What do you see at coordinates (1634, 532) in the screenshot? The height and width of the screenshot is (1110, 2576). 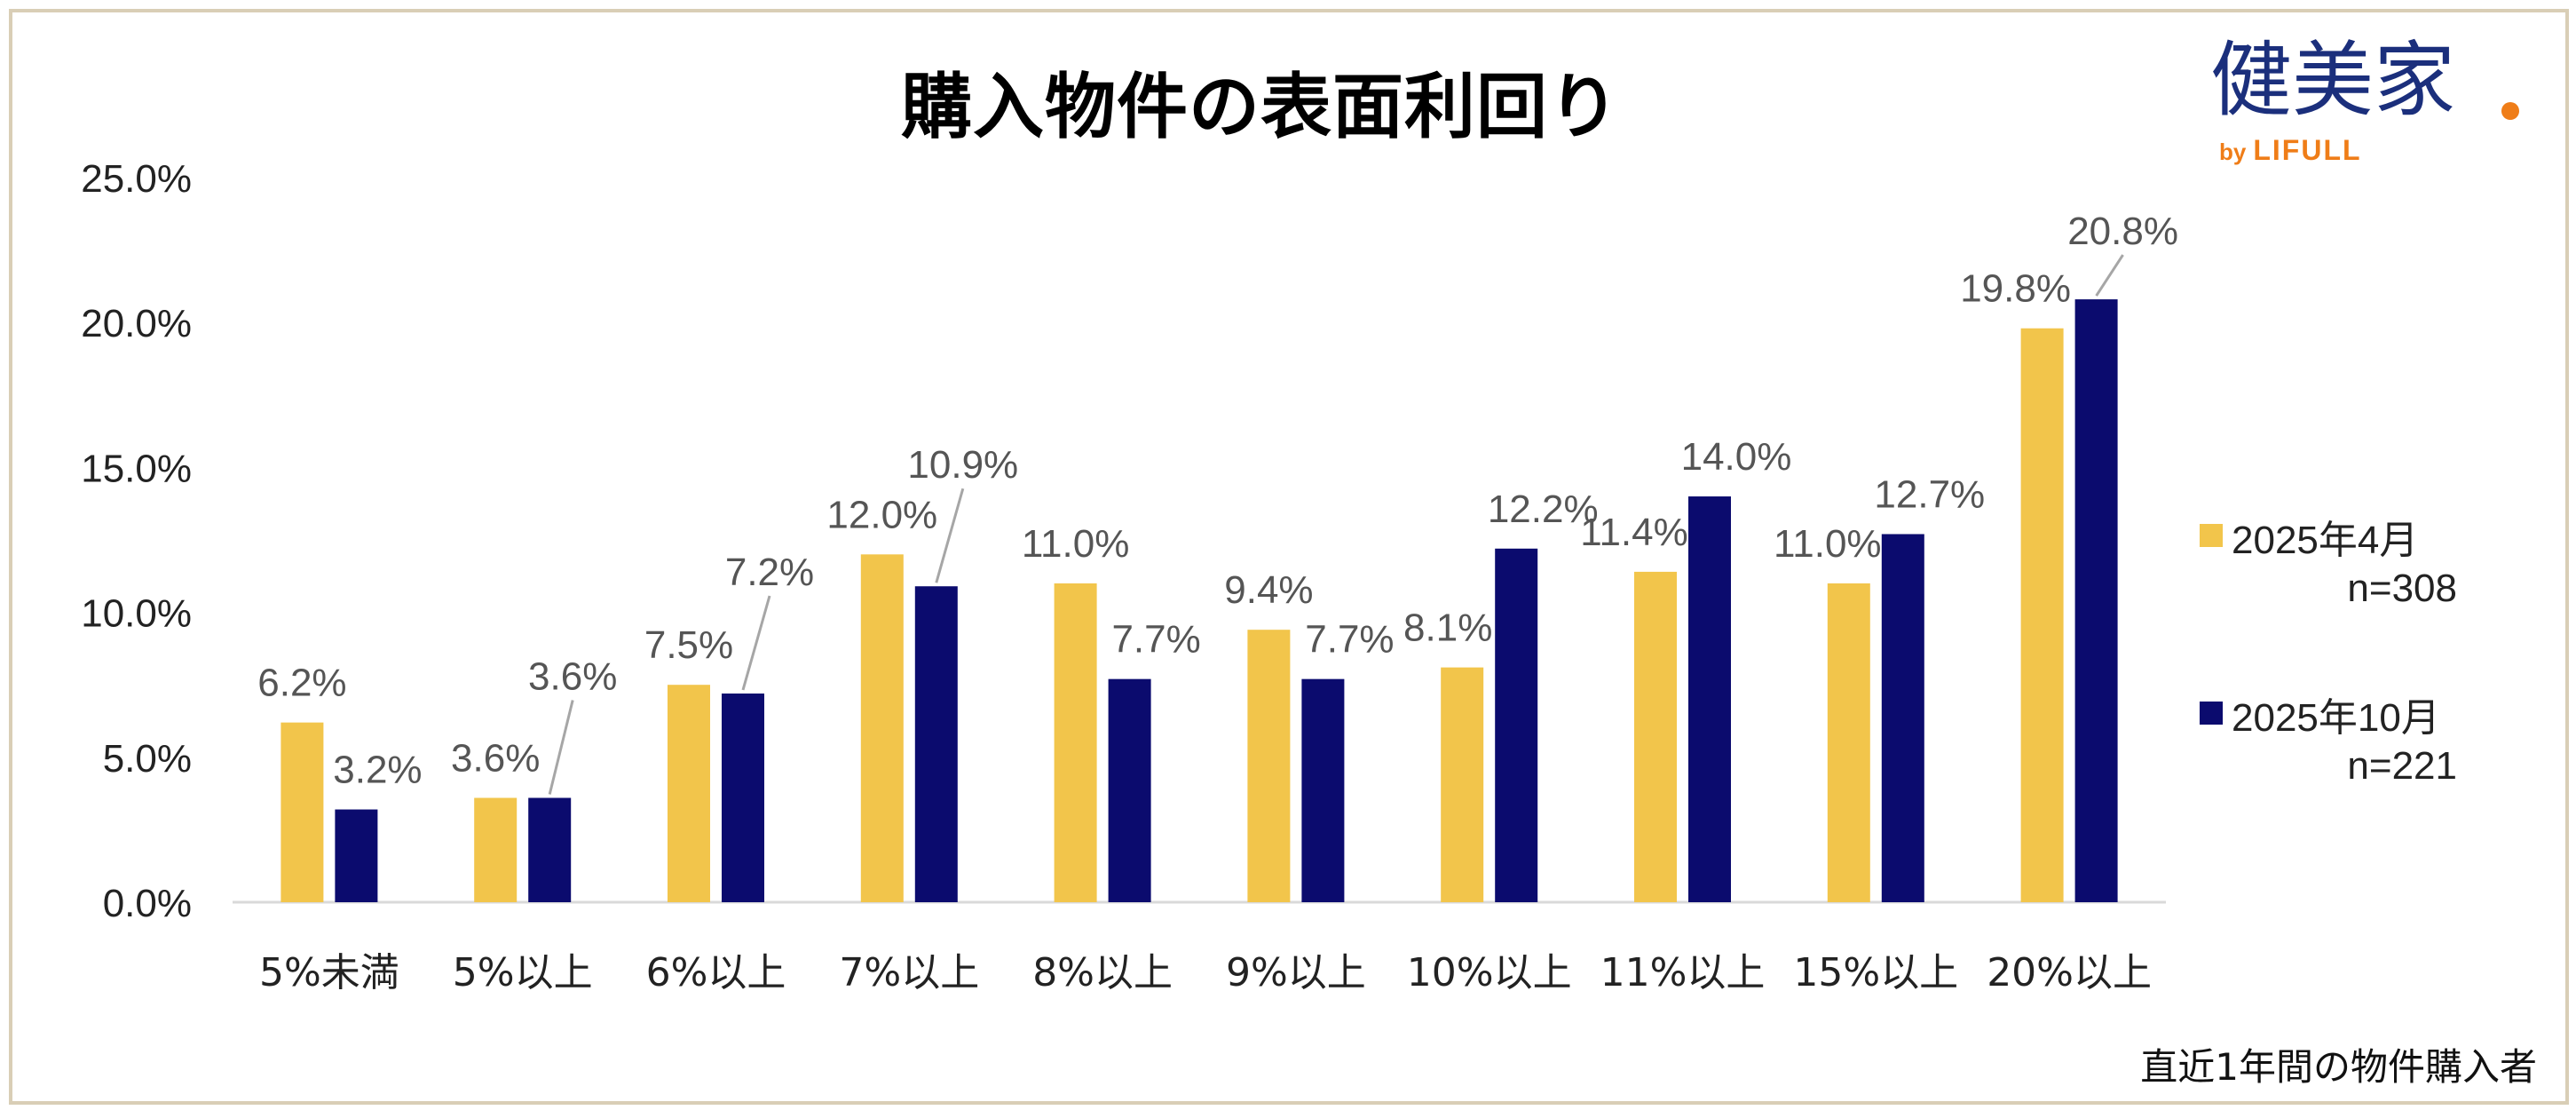 I see `data-label: 11.4%` at bounding box center [1634, 532].